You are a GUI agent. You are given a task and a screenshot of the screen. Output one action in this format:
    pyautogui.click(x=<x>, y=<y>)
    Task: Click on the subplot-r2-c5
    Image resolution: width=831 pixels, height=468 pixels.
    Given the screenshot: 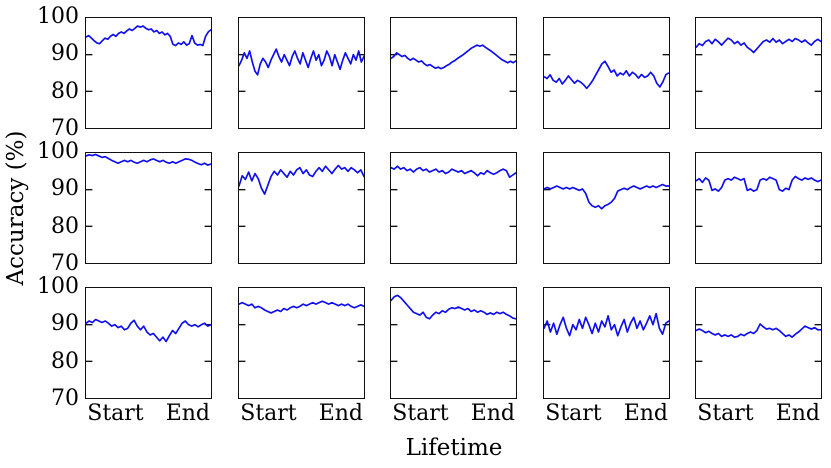 What is the action you would take?
    pyautogui.click(x=758, y=208)
    